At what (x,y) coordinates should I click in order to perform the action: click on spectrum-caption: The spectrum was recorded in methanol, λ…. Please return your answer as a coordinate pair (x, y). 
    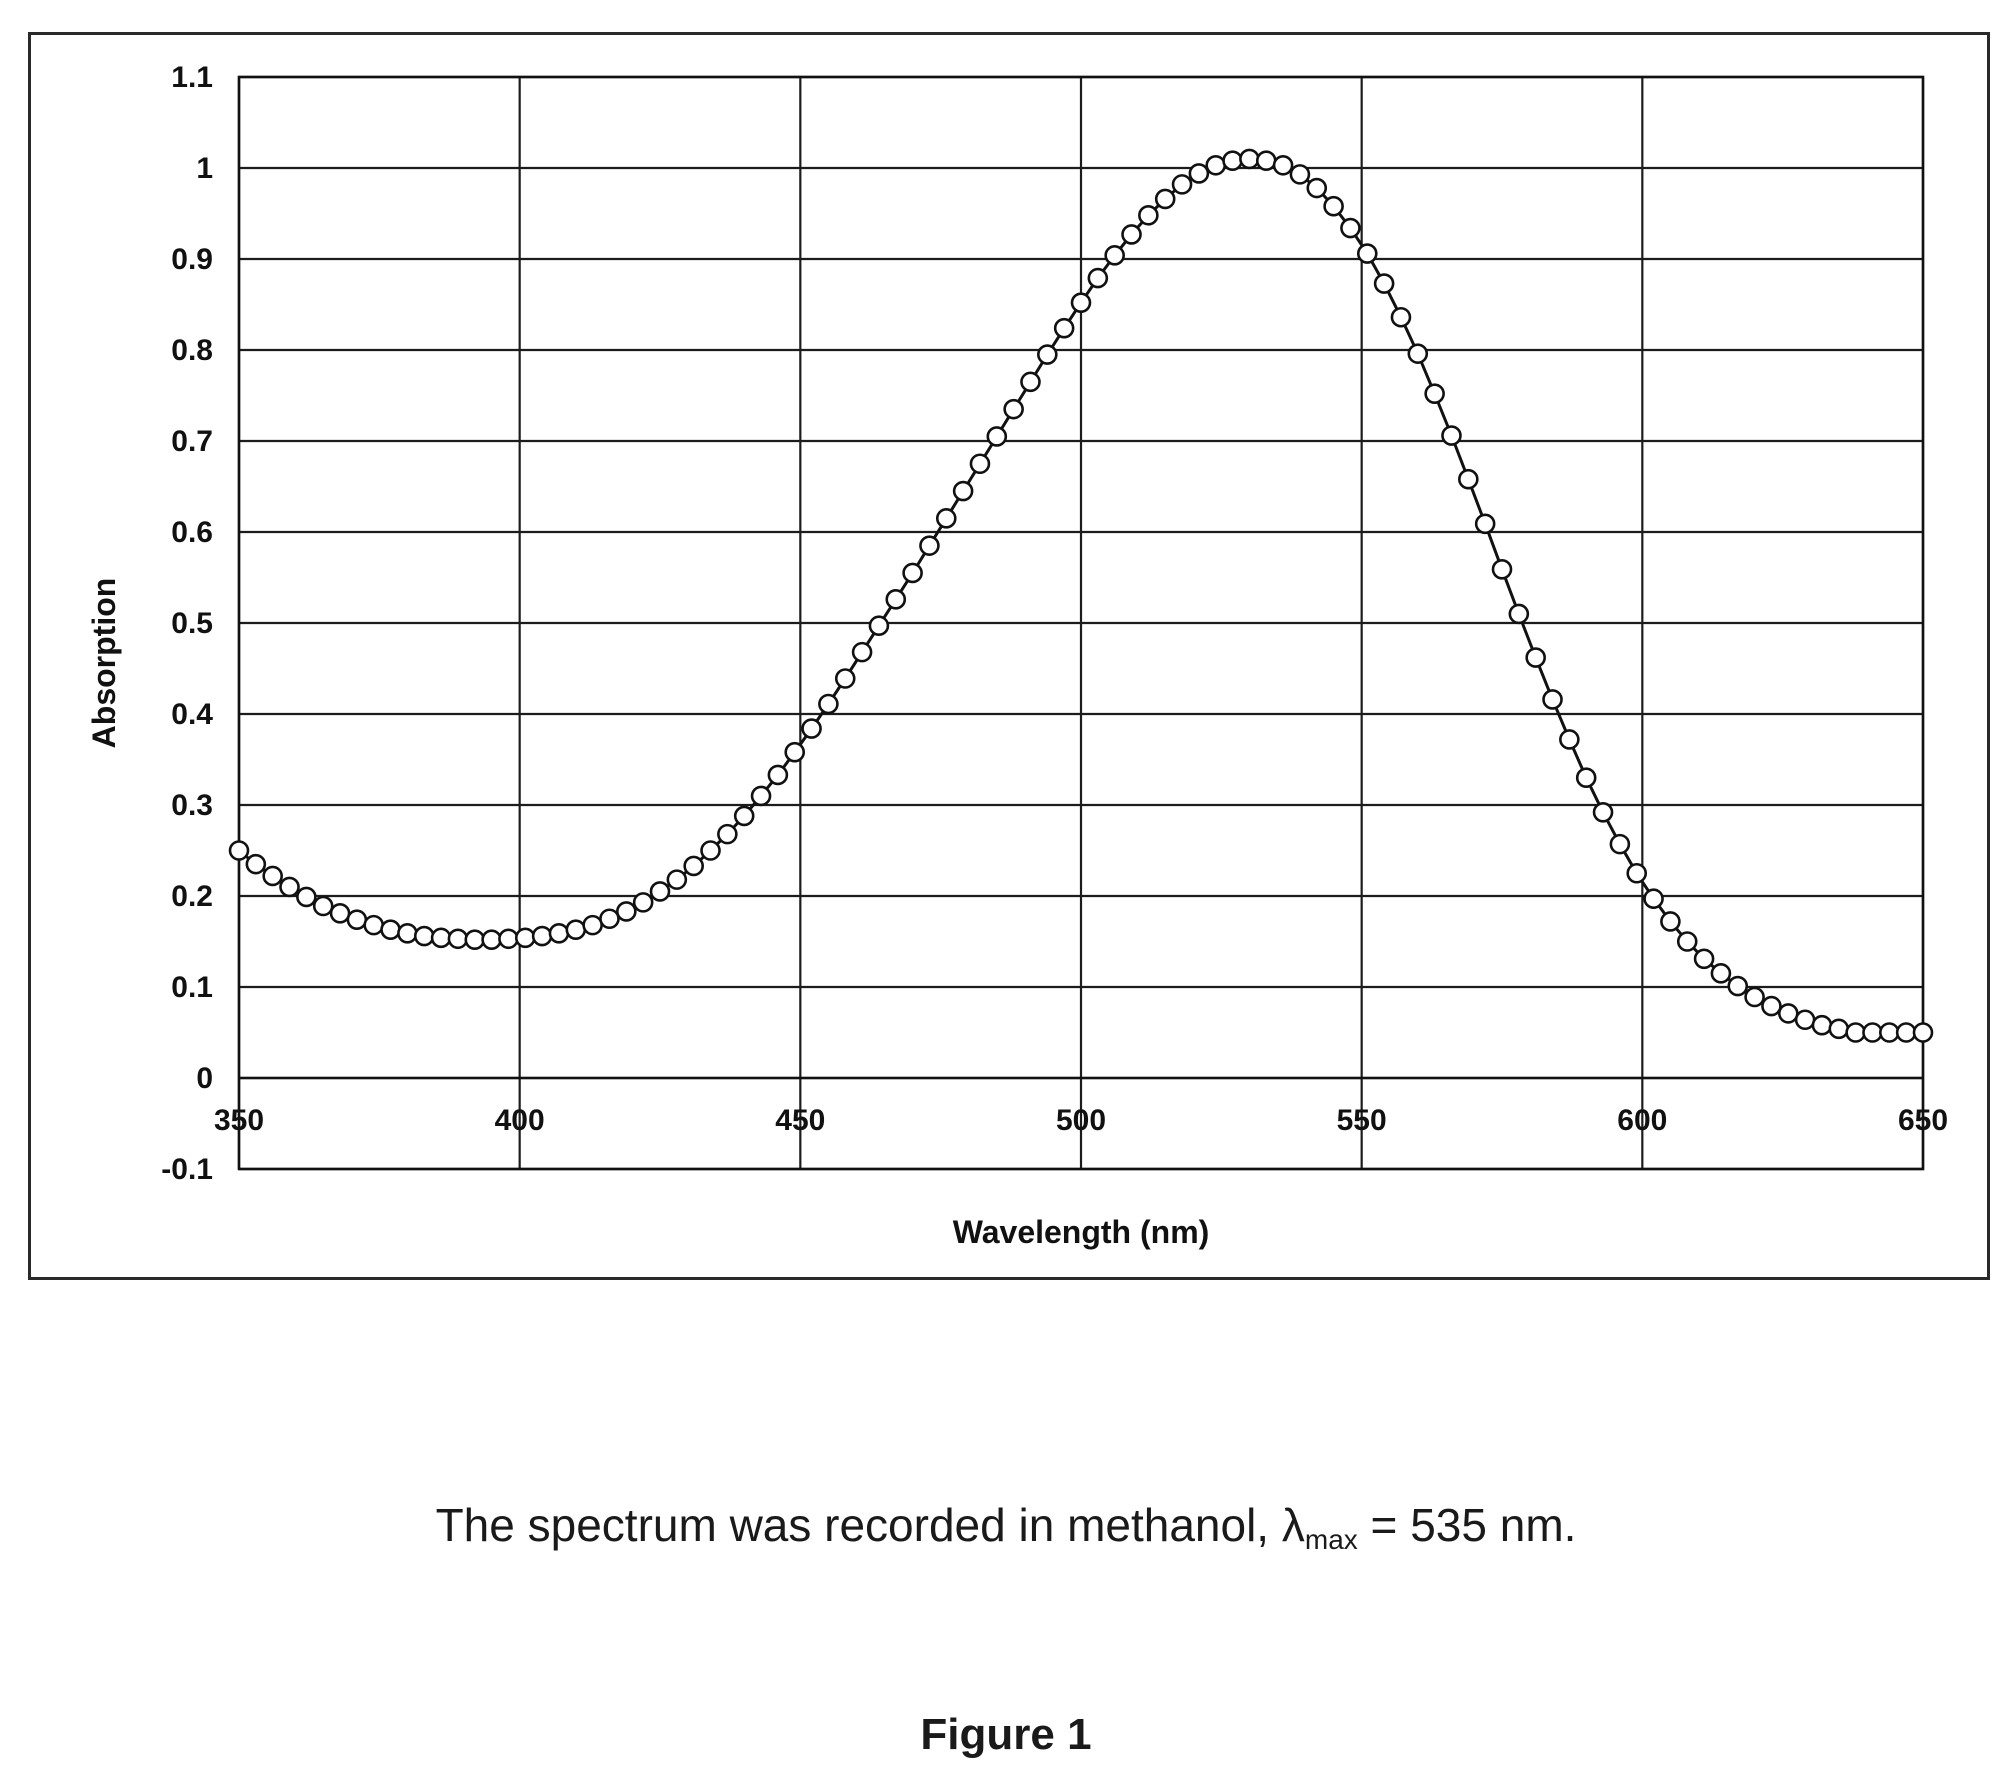
    Looking at the image, I should click on (1006, 1527).